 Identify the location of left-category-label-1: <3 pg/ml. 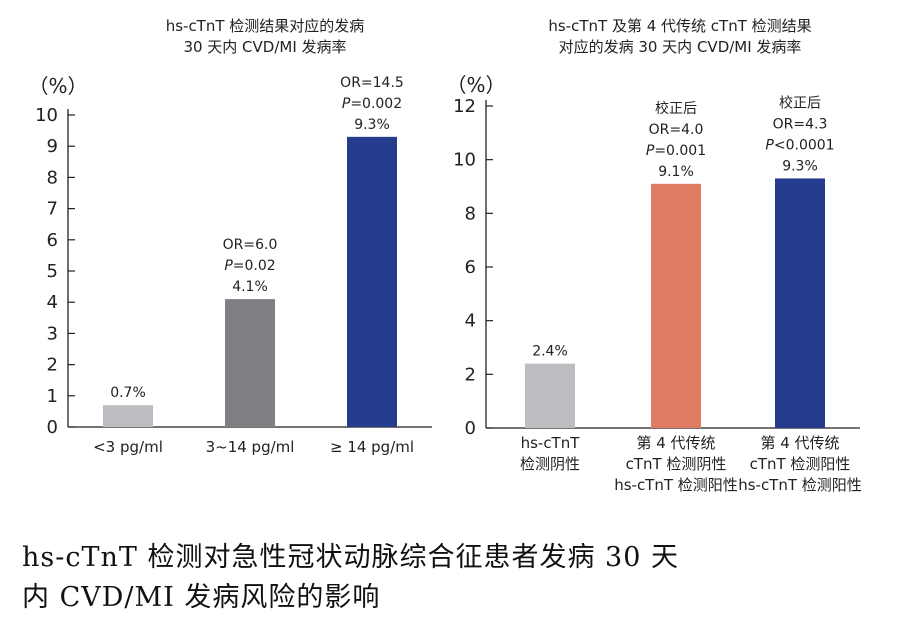
(128, 447).